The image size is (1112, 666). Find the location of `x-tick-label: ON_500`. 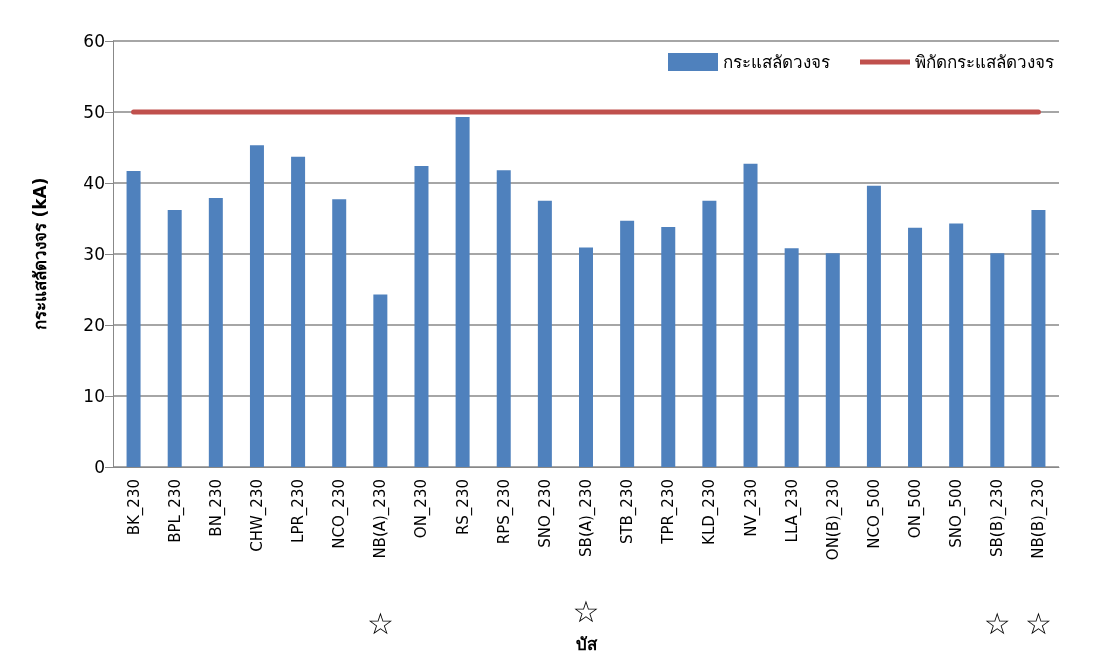

x-tick-label: ON_500 is located at coordinates (916, 509).